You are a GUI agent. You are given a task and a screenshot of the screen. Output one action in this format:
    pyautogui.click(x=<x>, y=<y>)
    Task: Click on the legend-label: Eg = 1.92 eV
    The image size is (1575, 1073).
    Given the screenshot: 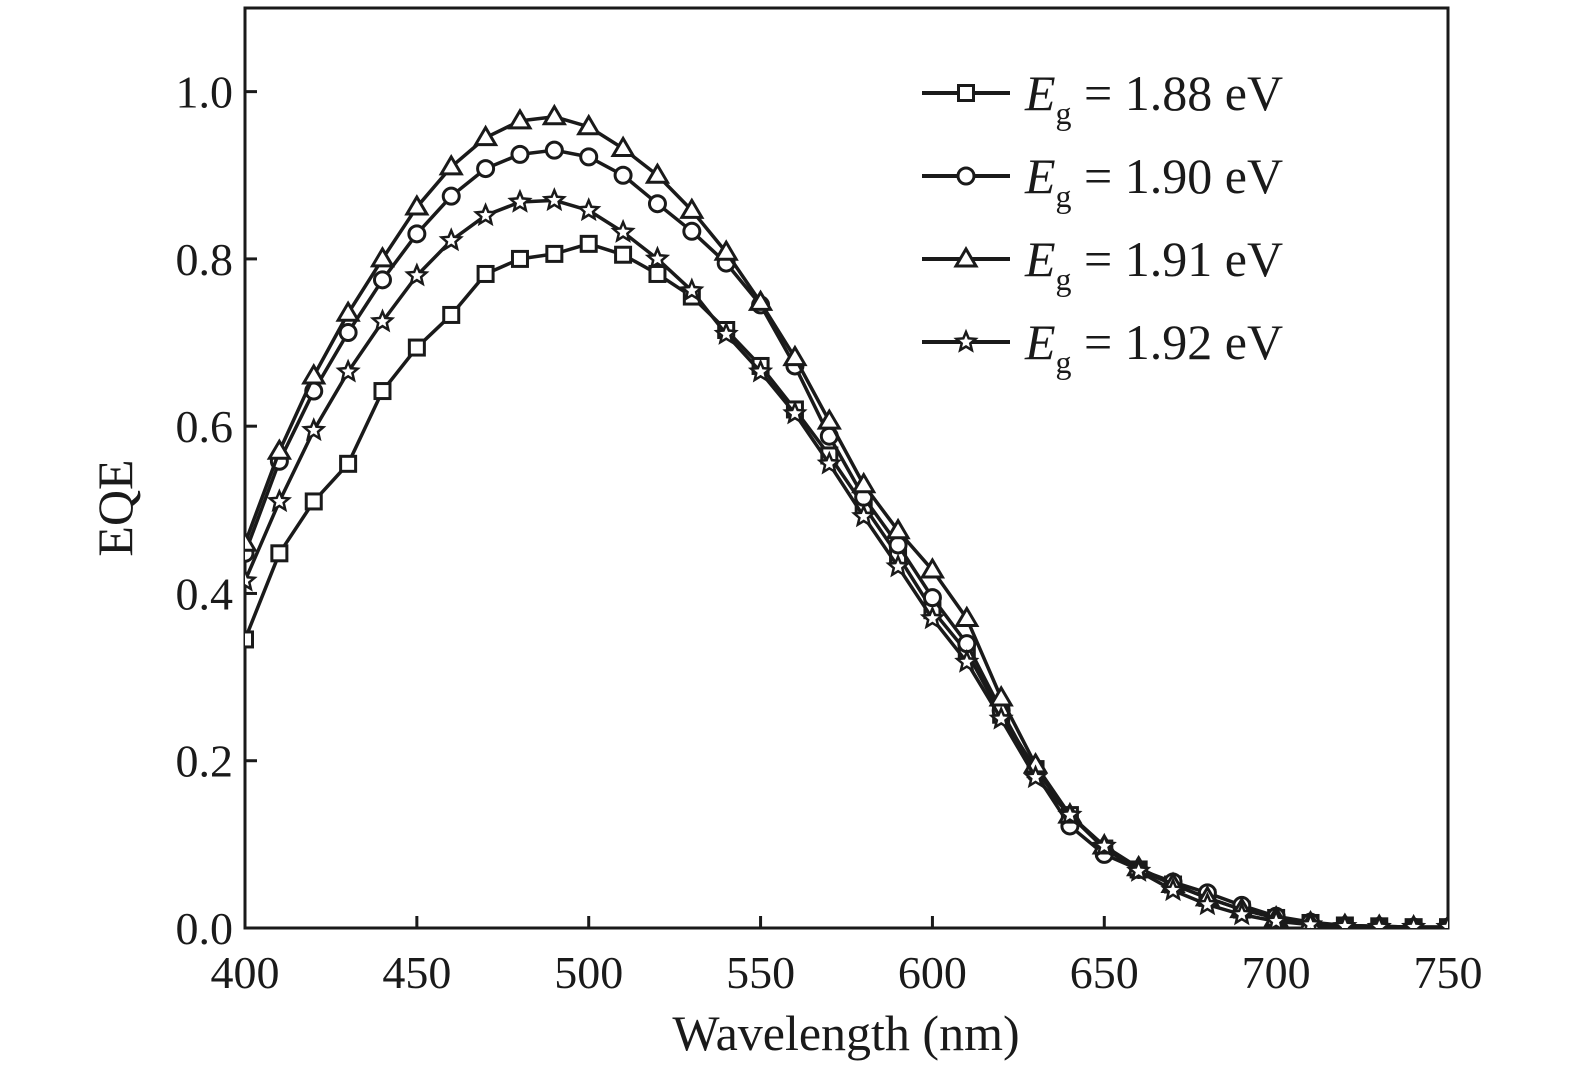 What is the action you would take?
    pyautogui.click(x=1153, y=347)
    